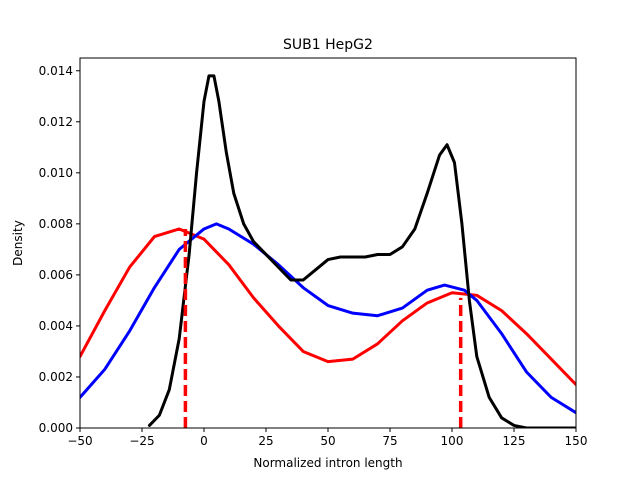 Image resolution: width=640 pixels, height=480 pixels. Describe the element at coordinates (56, 428) in the screenshot. I see `y-tick-label: 0.000` at that location.